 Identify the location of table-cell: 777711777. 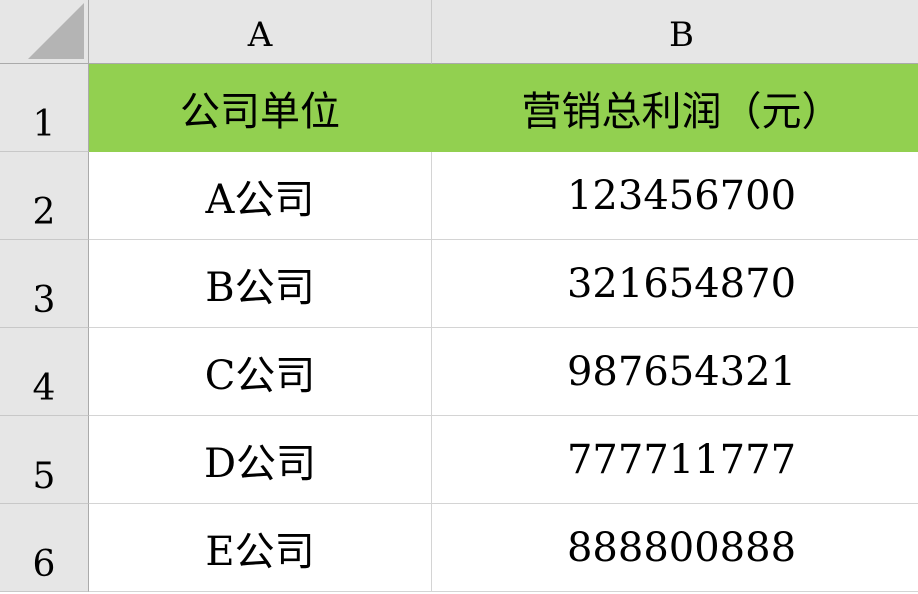
(675, 460).